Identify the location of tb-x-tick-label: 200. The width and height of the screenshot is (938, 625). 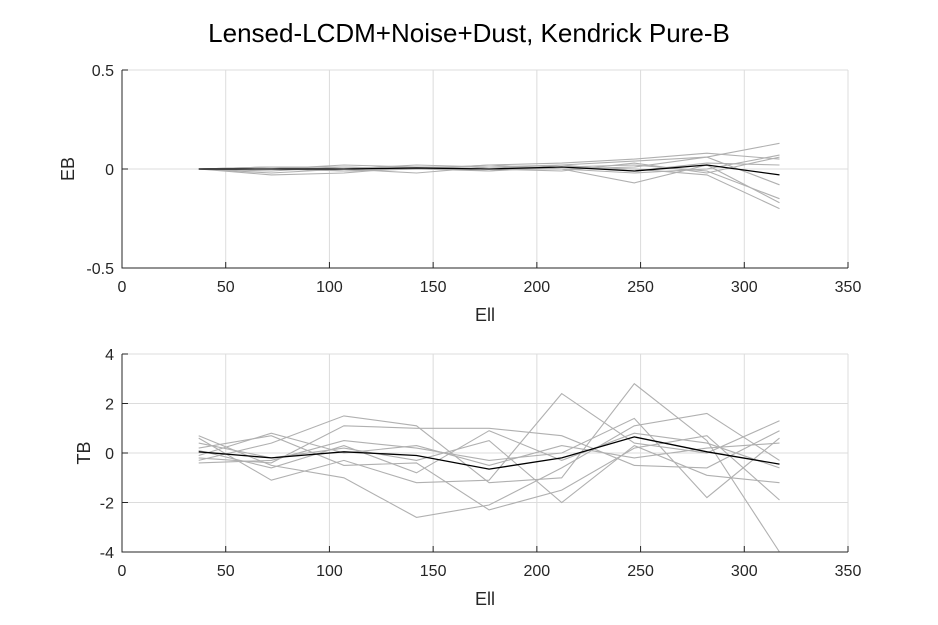
(537, 571).